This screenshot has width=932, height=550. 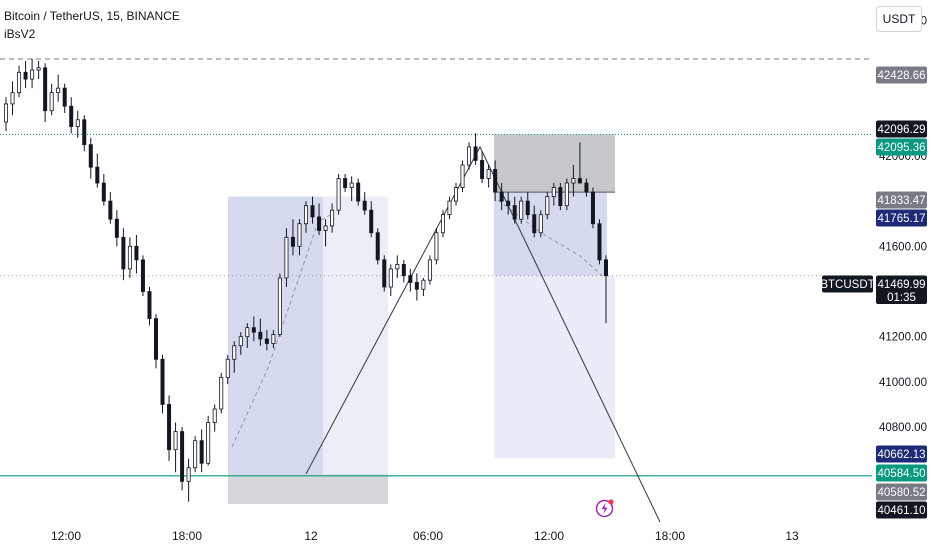 I want to click on price-badge-label: 01:35, so click(x=901, y=298).